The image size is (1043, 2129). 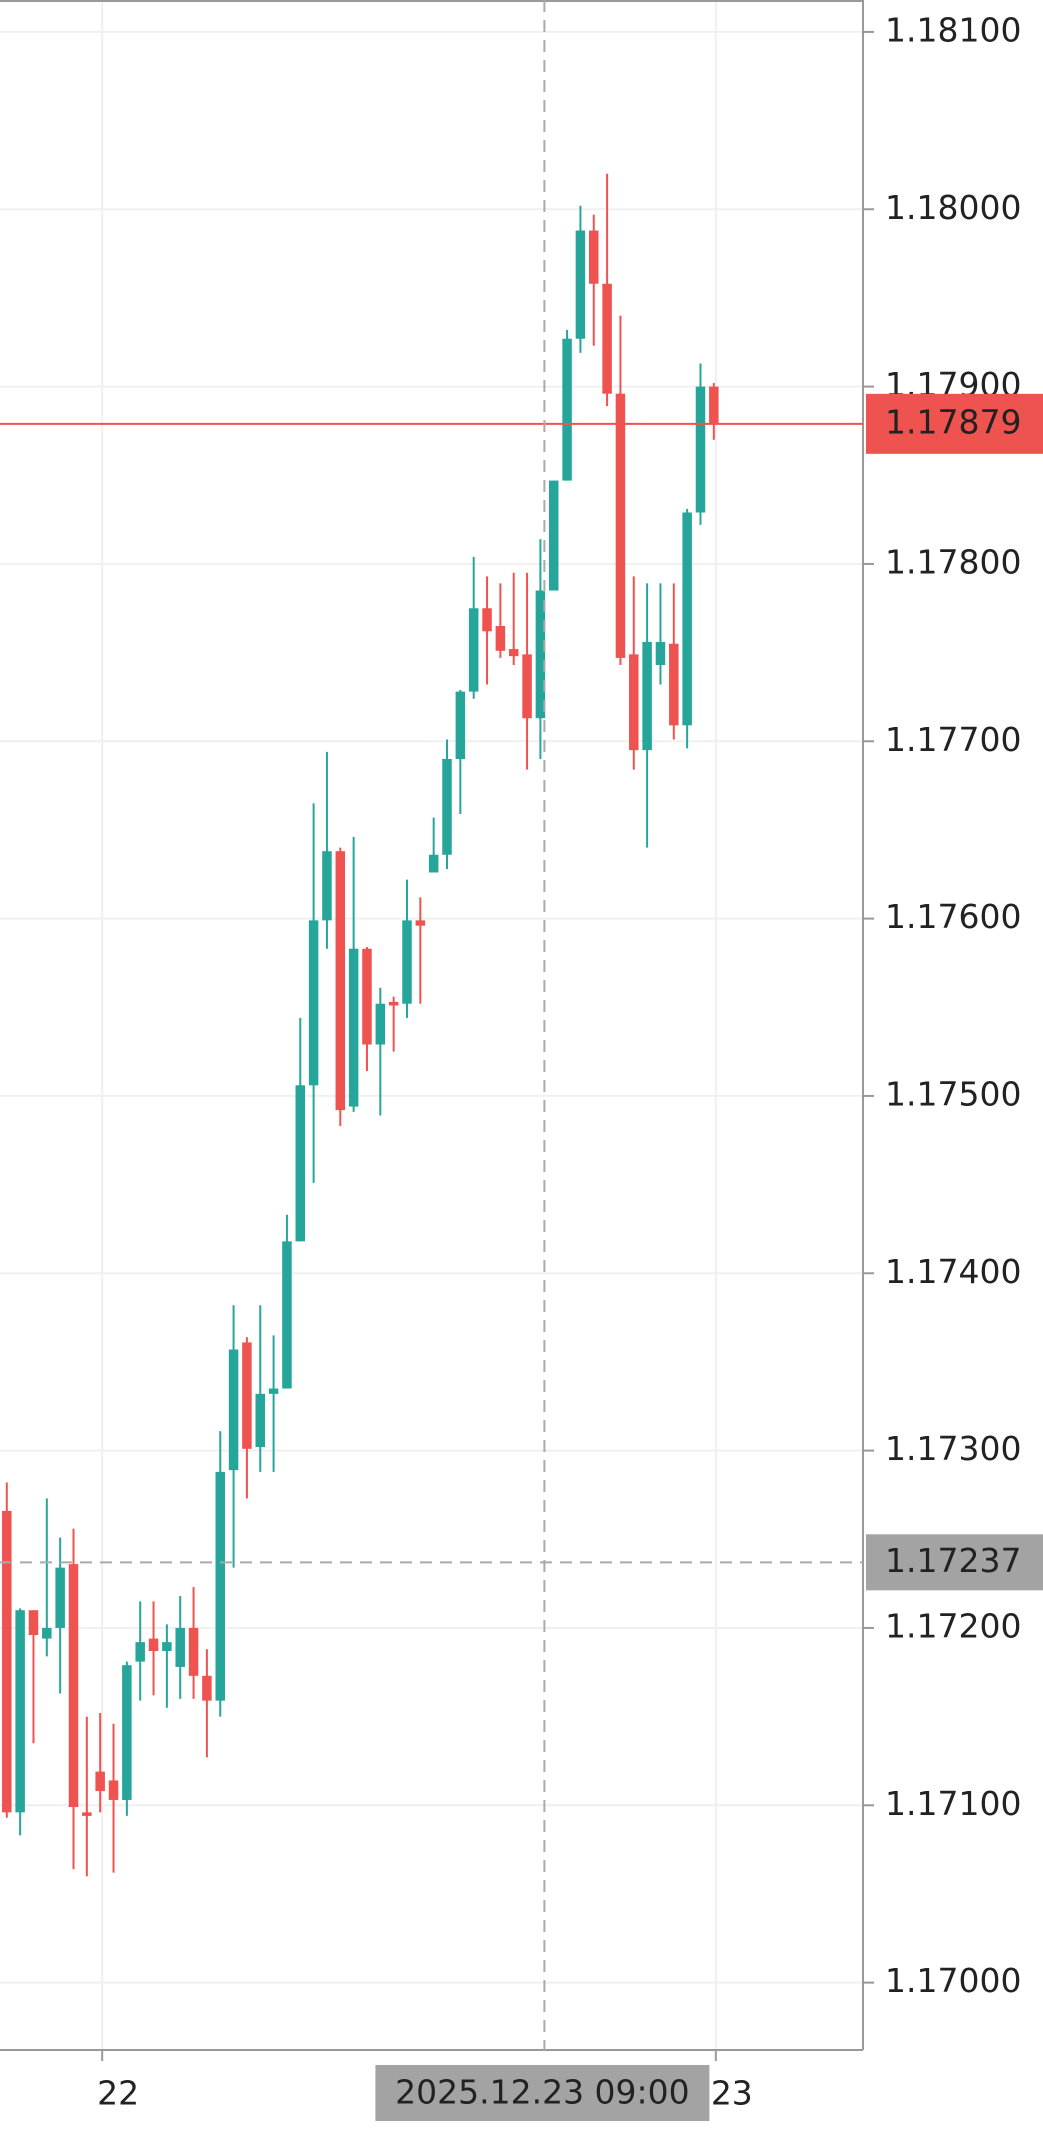 What do you see at coordinates (953, 1803) in the screenshot?
I see `y-tick-label: 1.17100` at bounding box center [953, 1803].